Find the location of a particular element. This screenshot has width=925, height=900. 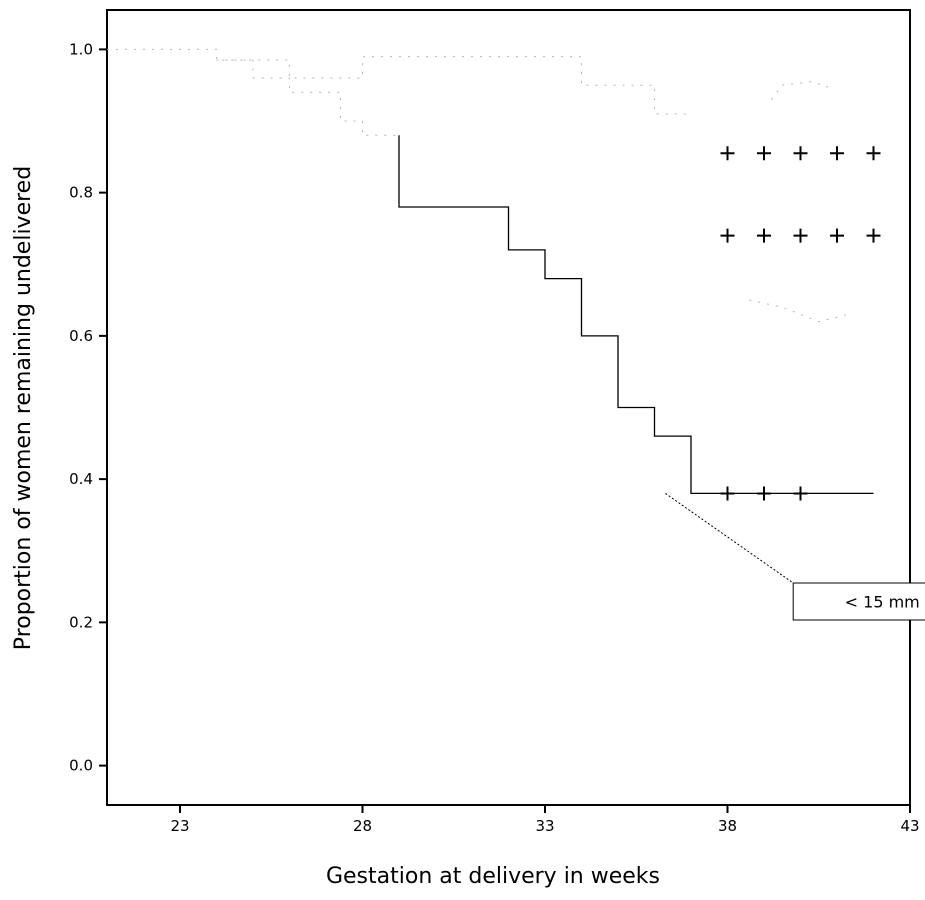

y-tick-label: 0.4 is located at coordinates (81, 479).